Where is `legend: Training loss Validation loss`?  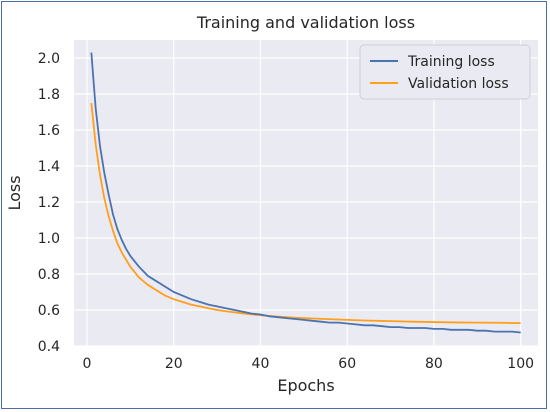
legend: Training loss Validation loss is located at coordinates (445, 72).